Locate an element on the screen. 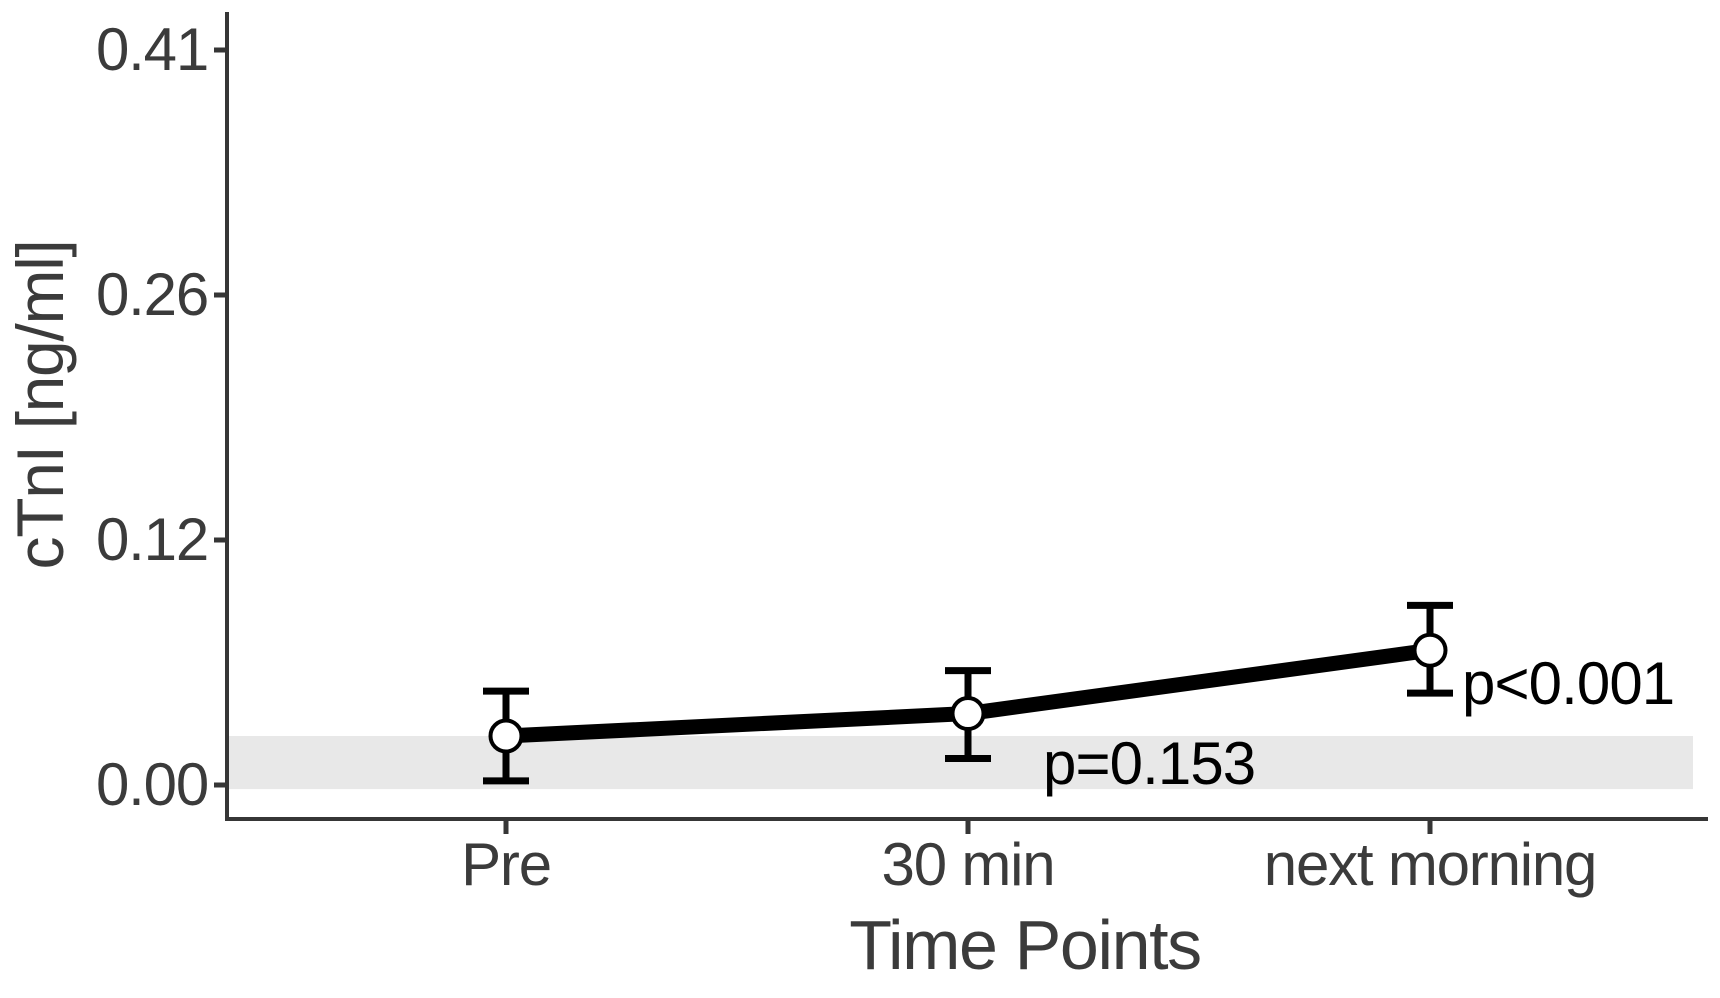 The image size is (1720, 998). x-tick-label: 30 min is located at coordinates (968, 864).